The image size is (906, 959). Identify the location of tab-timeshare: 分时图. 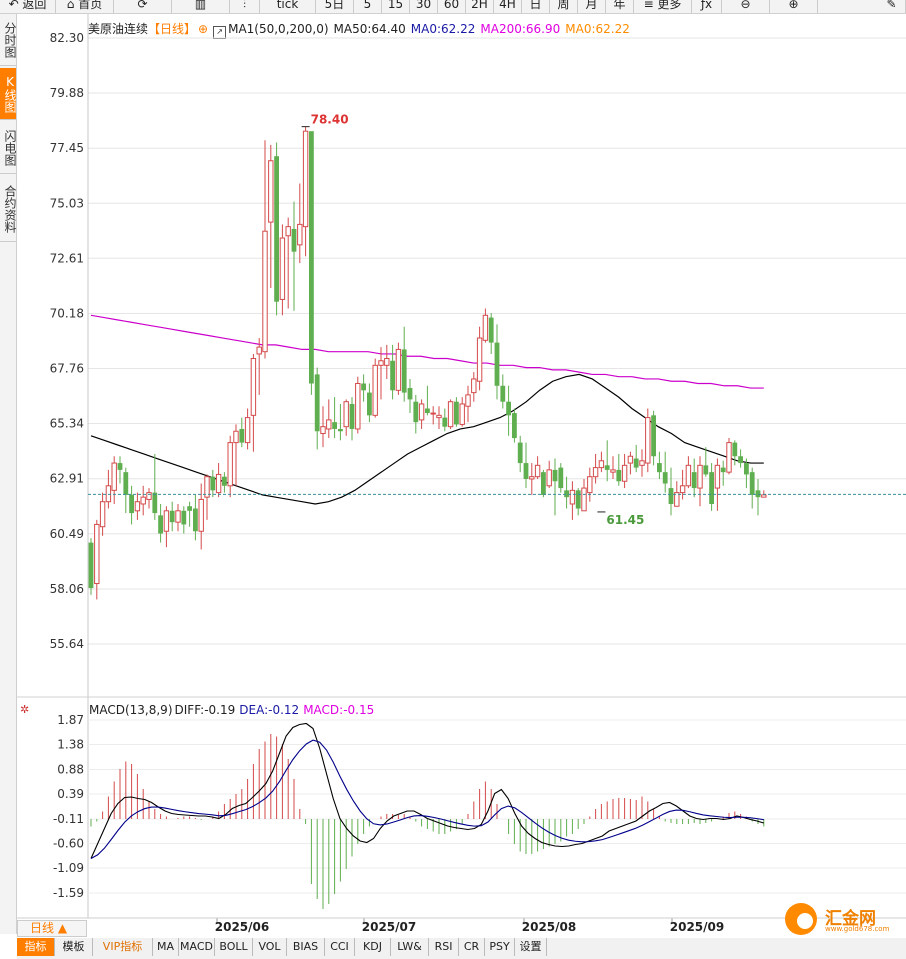
(8, 40).